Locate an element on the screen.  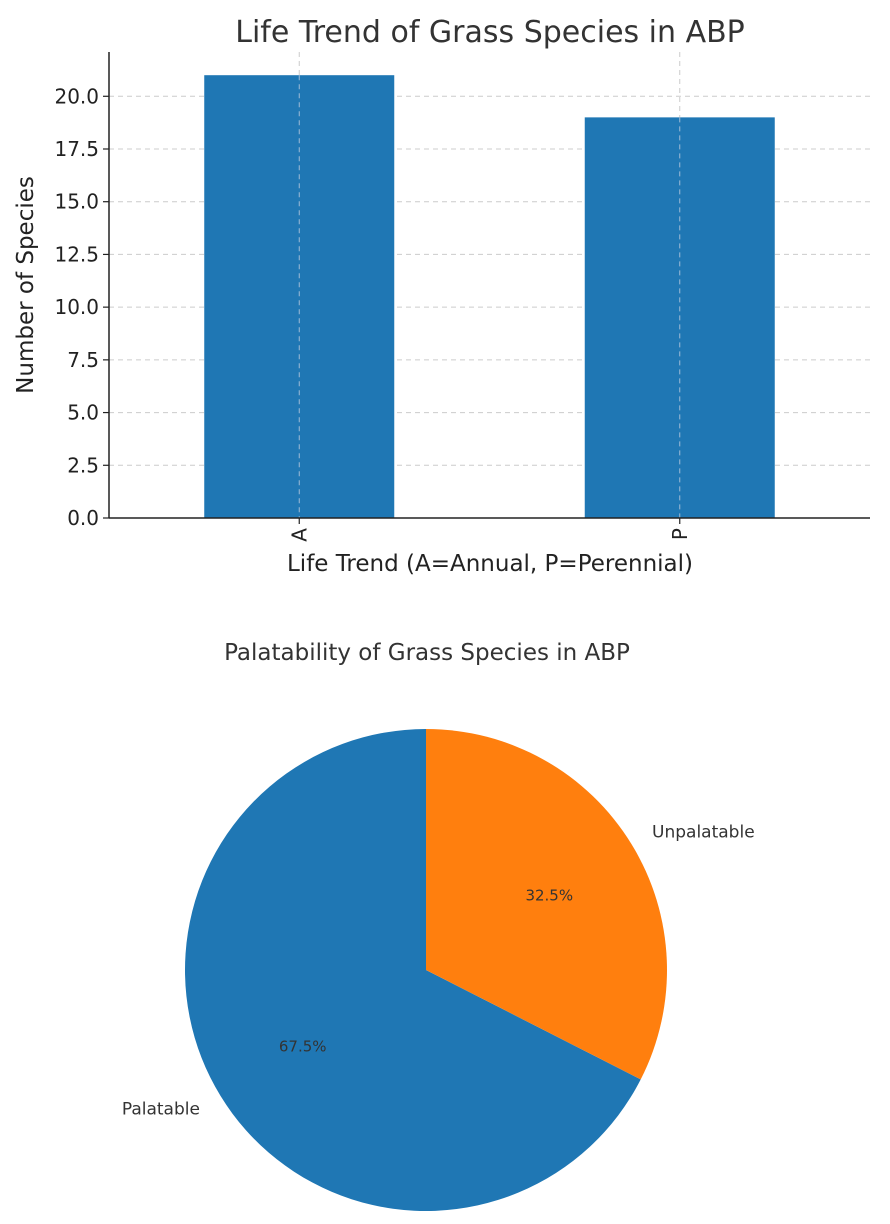
pie-slice-label: Palatable is located at coordinates (161, 1110).